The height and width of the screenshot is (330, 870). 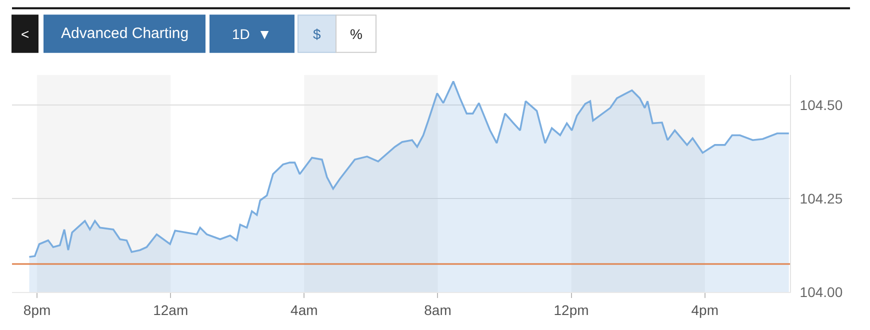 I want to click on x-tick-label: 8am, so click(x=438, y=310).